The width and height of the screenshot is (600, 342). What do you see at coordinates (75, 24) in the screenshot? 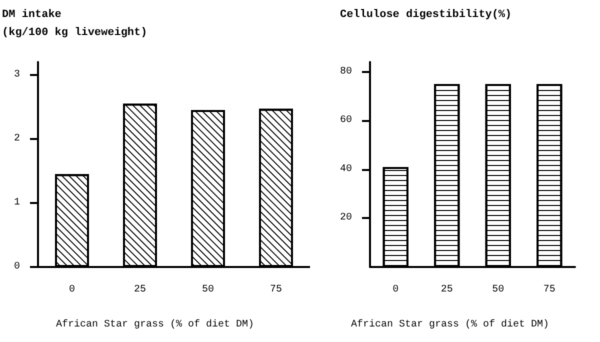
I see `y-axis-title: DM intake (kg/100 kg liveweight)` at bounding box center [75, 24].